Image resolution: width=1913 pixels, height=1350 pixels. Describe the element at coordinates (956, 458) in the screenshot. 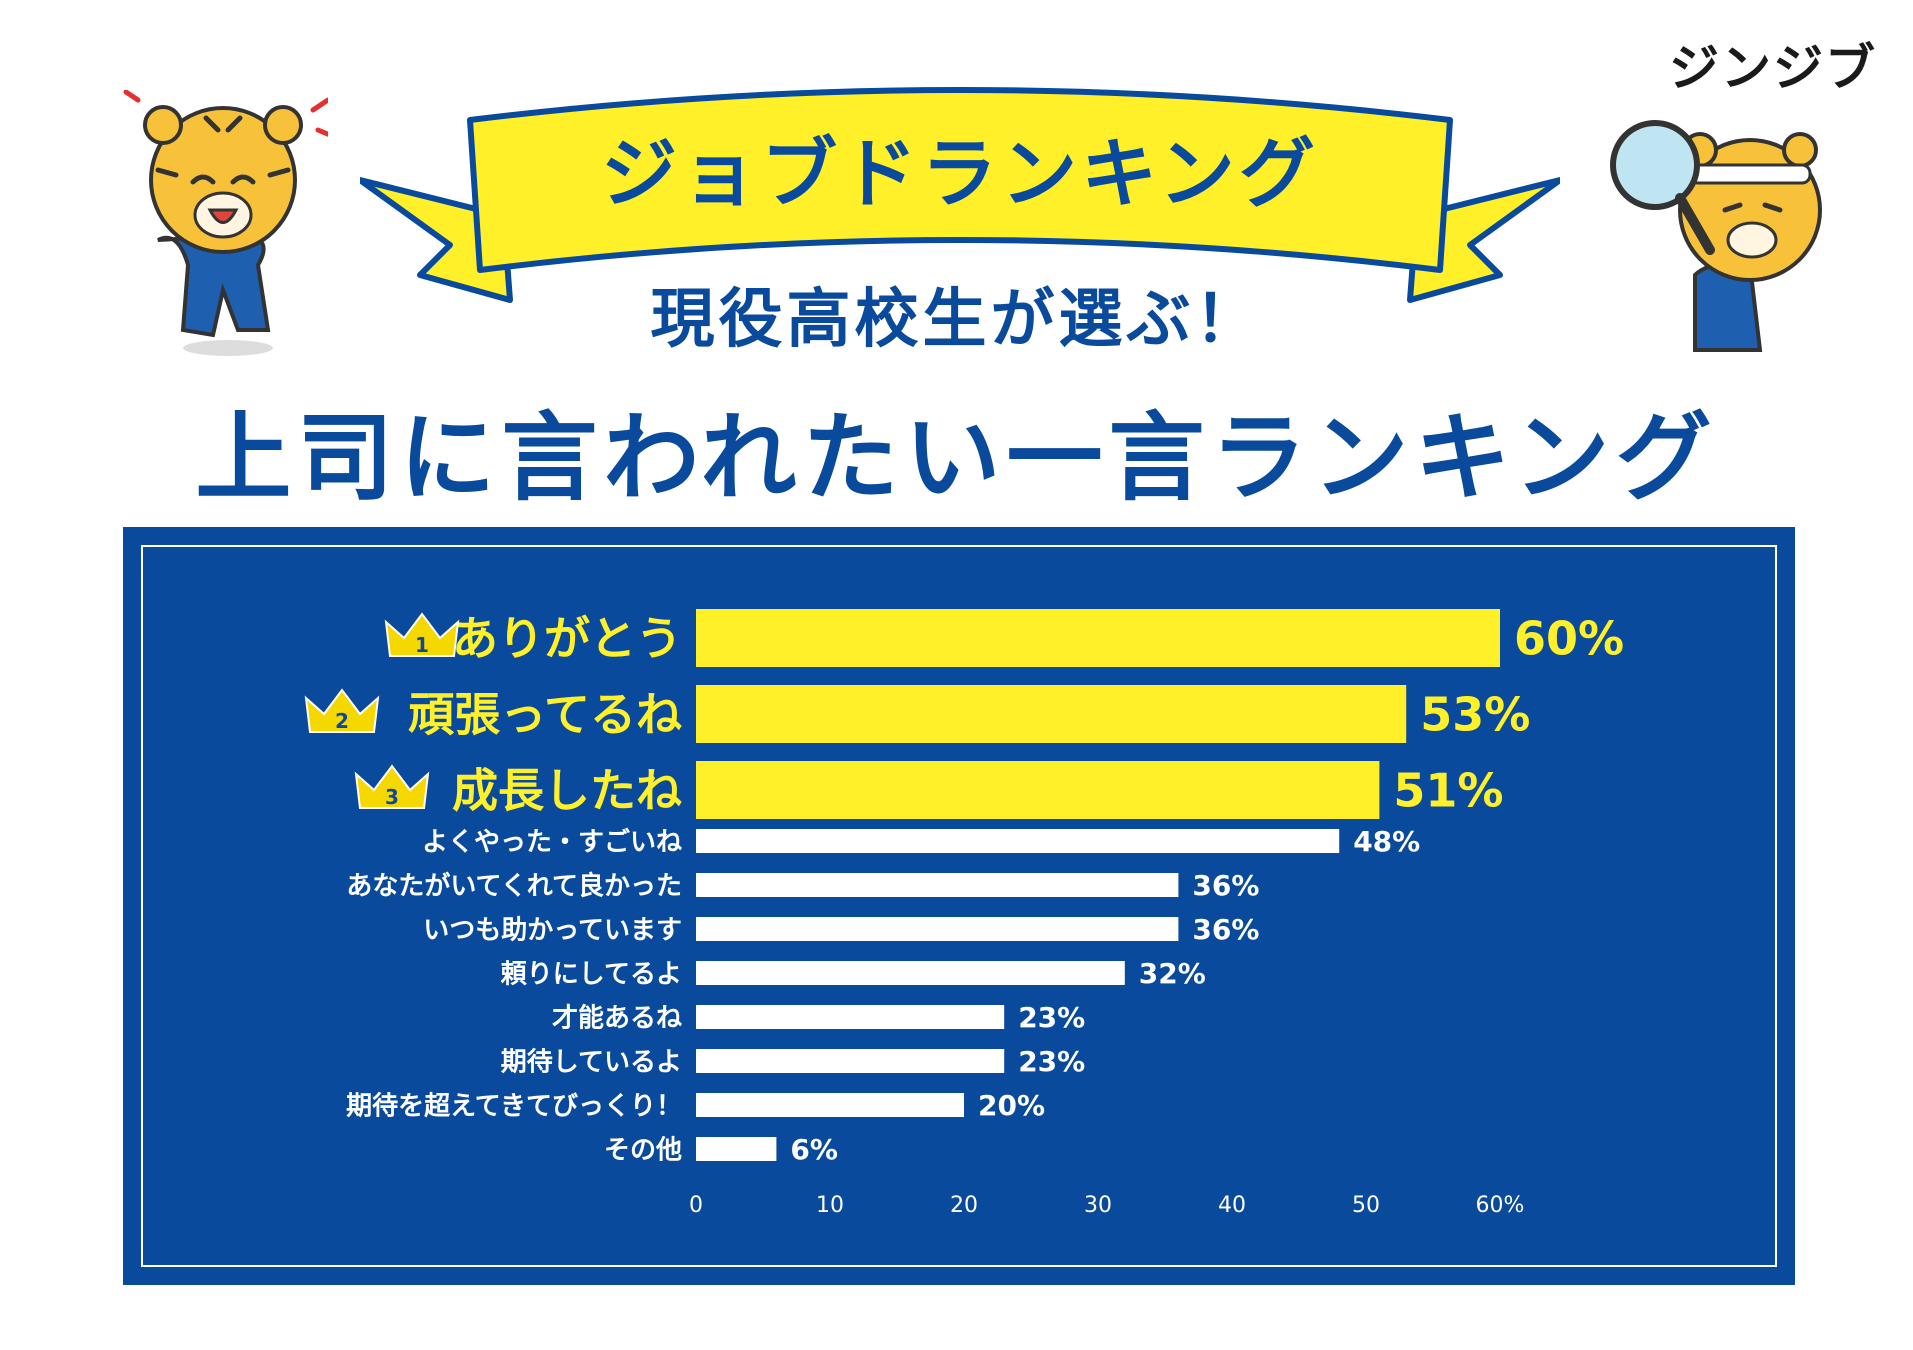

I see `page-title: 上司に言われたい一言ランキング` at that location.